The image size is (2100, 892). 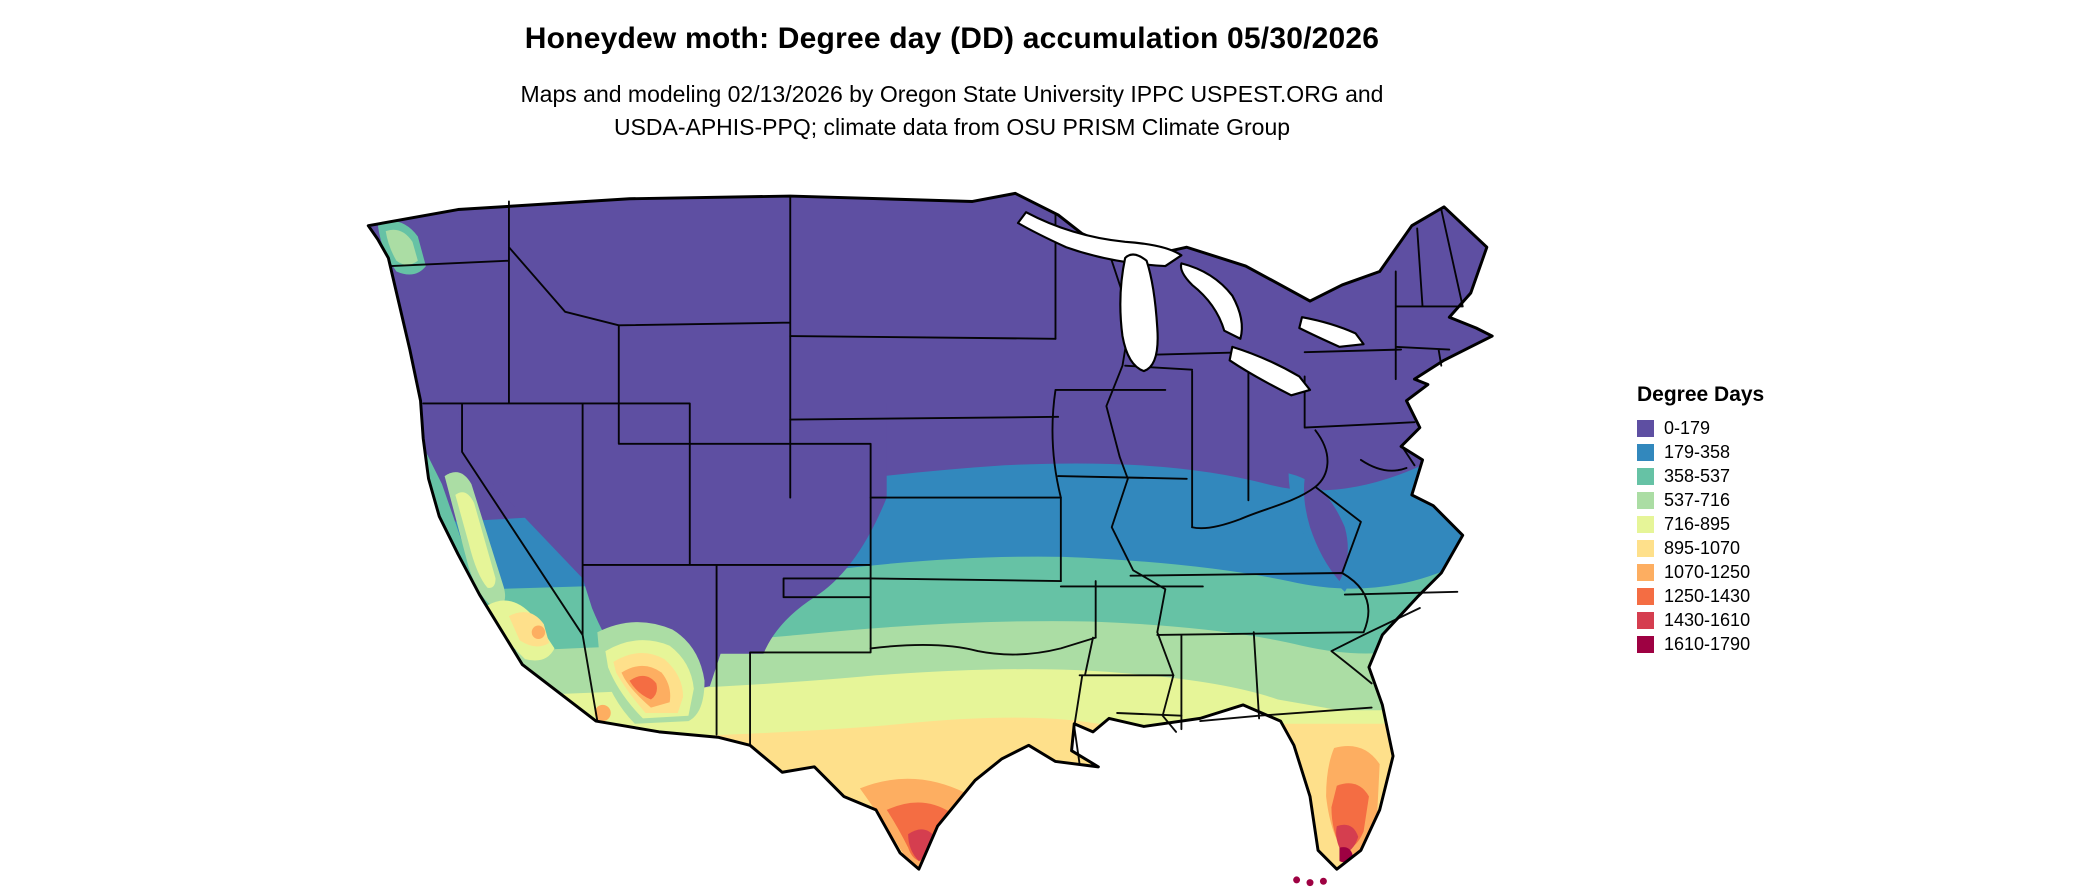 What do you see at coordinates (602, 713) in the screenshot?
I see `yuma-hot-spot` at bounding box center [602, 713].